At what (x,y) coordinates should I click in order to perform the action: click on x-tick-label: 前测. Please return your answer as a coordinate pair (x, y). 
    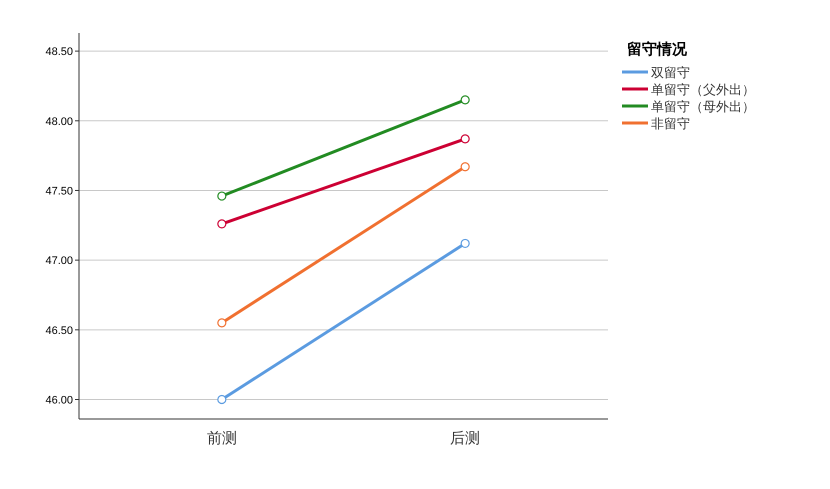
    Looking at the image, I should click on (221, 438).